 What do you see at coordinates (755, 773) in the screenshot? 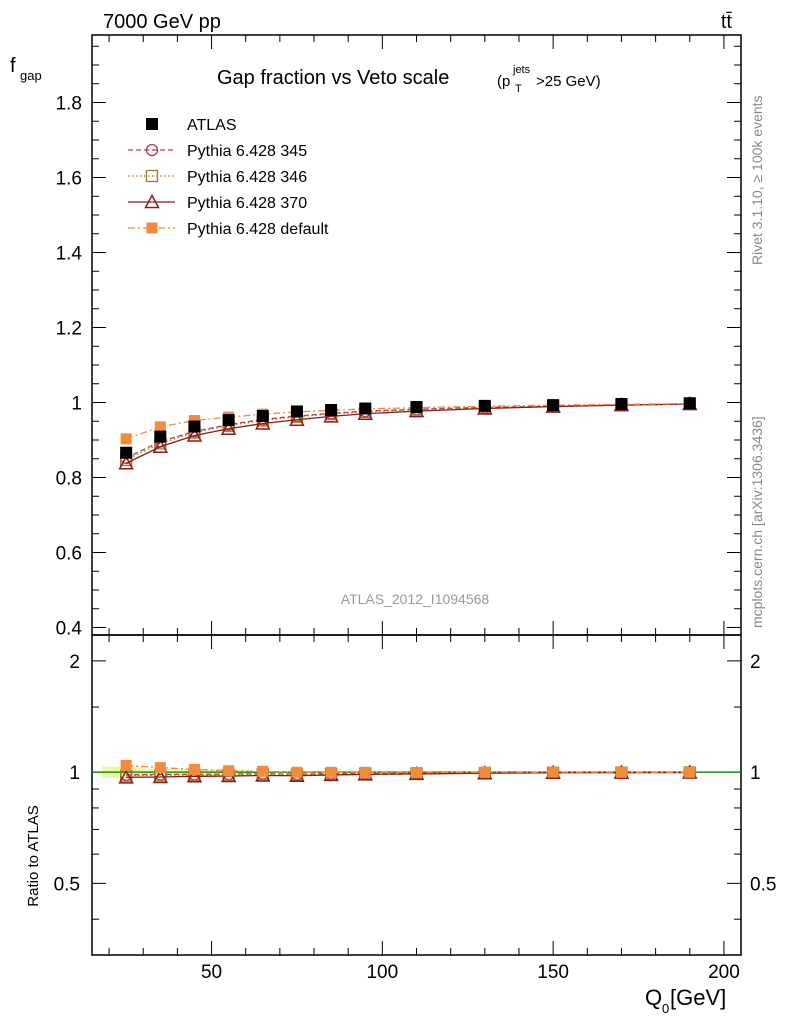
I see `ratio-tick-label-right: 1` at bounding box center [755, 773].